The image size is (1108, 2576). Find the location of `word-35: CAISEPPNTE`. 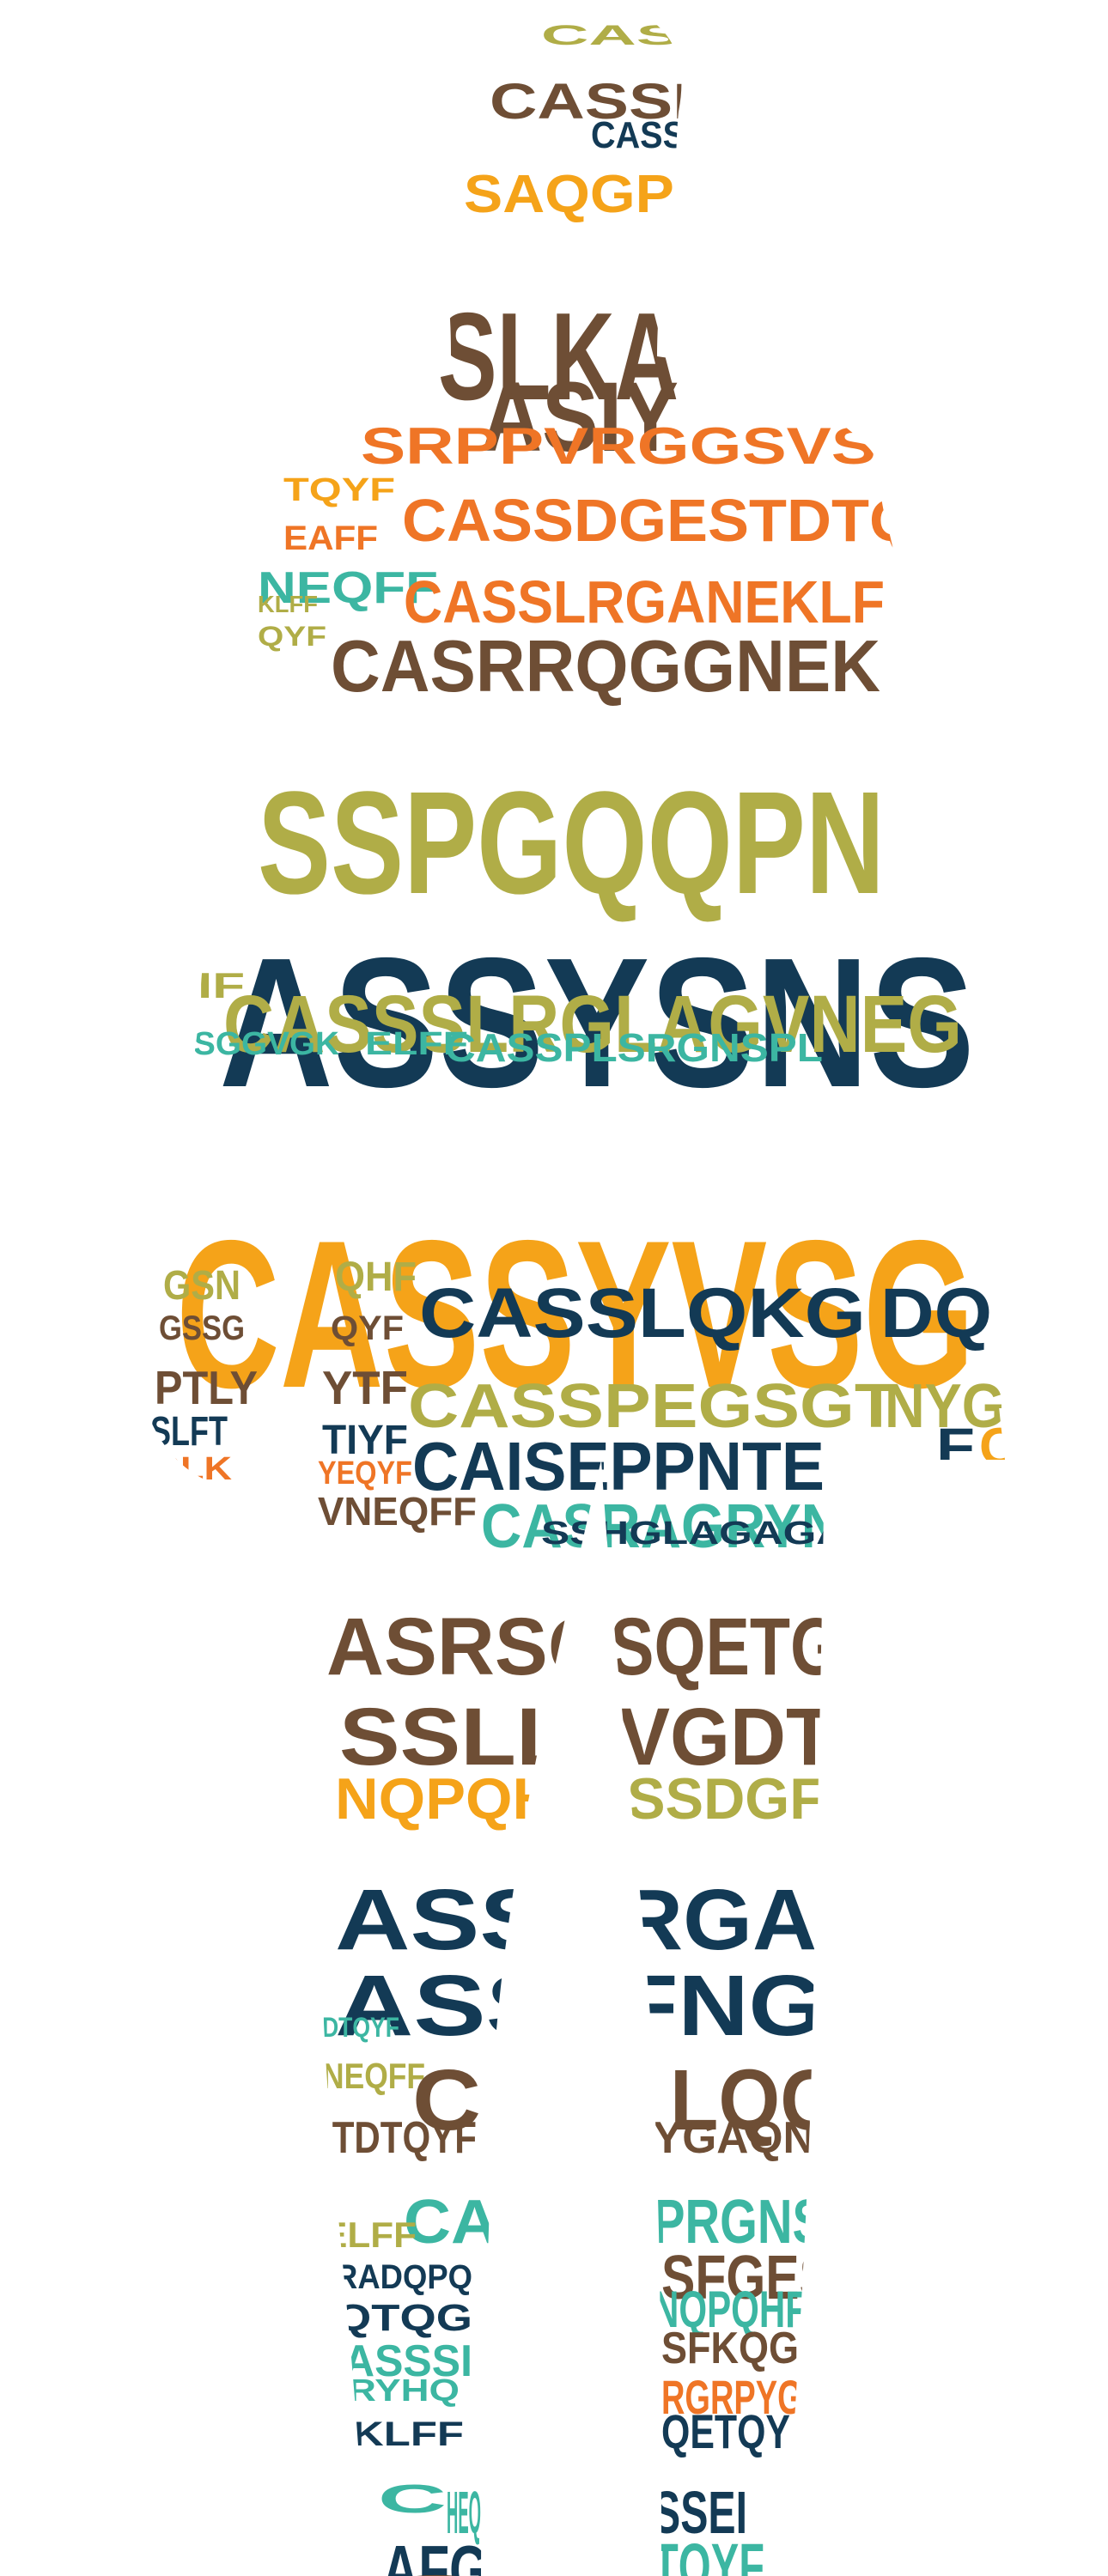

word-35: CAISEPPNTE is located at coordinates (618, 1466).